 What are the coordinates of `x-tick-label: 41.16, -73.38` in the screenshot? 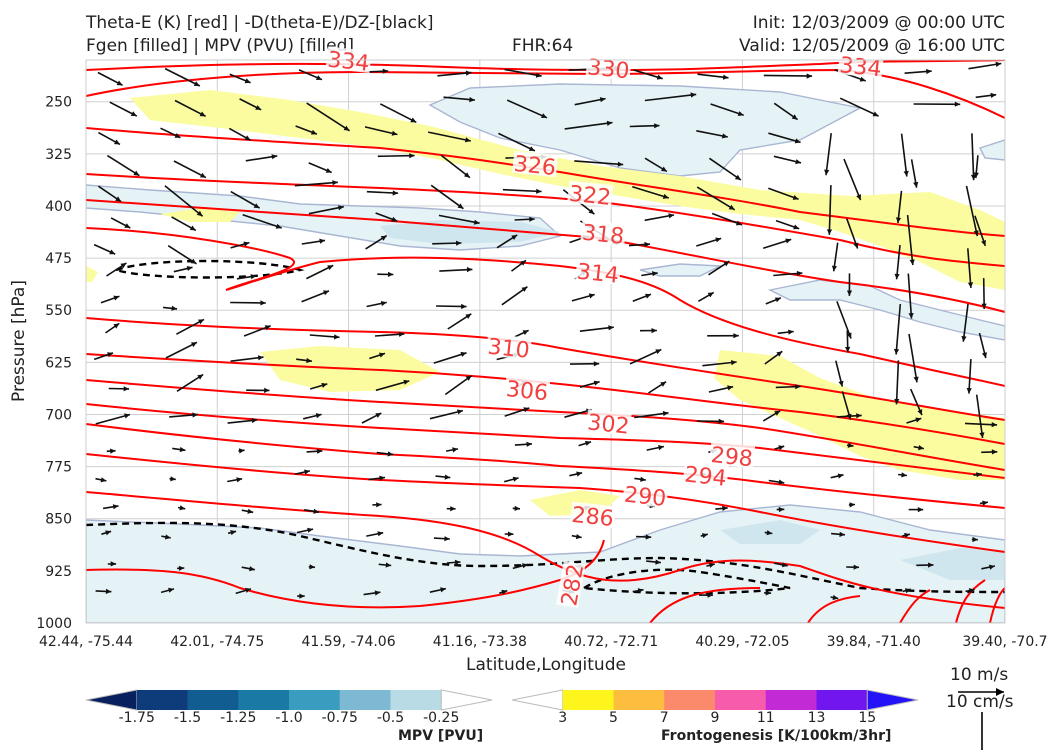 It's located at (480, 642).